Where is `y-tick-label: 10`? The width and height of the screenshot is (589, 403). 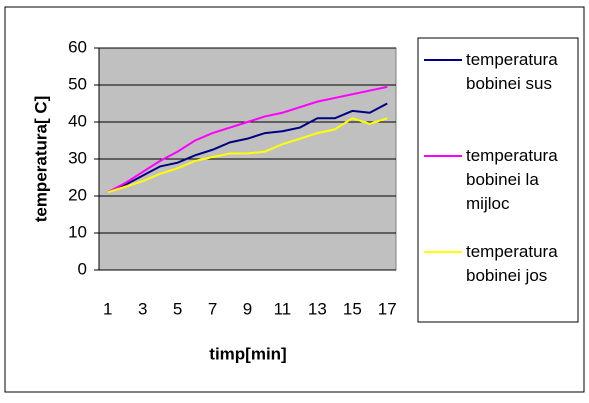 y-tick-label: 10 is located at coordinates (77, 231).